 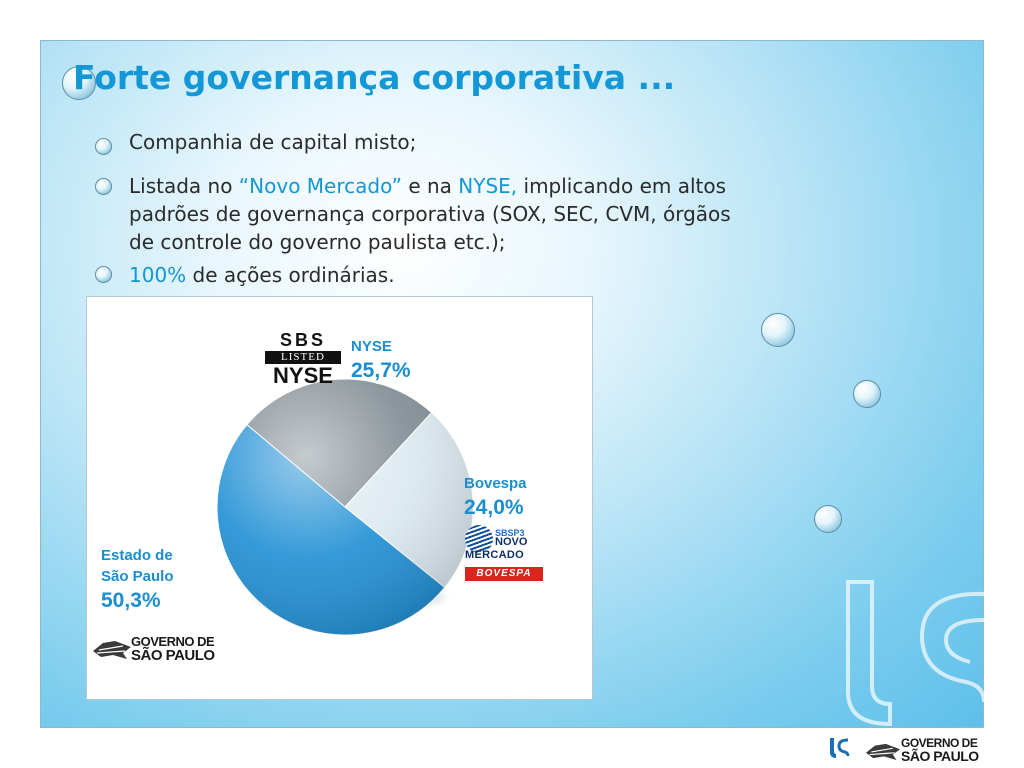 What do you see at coordinates (510, 533) in the screenshot?
I see `ticker-text: SBSP3` at bounding box center [510, 533].